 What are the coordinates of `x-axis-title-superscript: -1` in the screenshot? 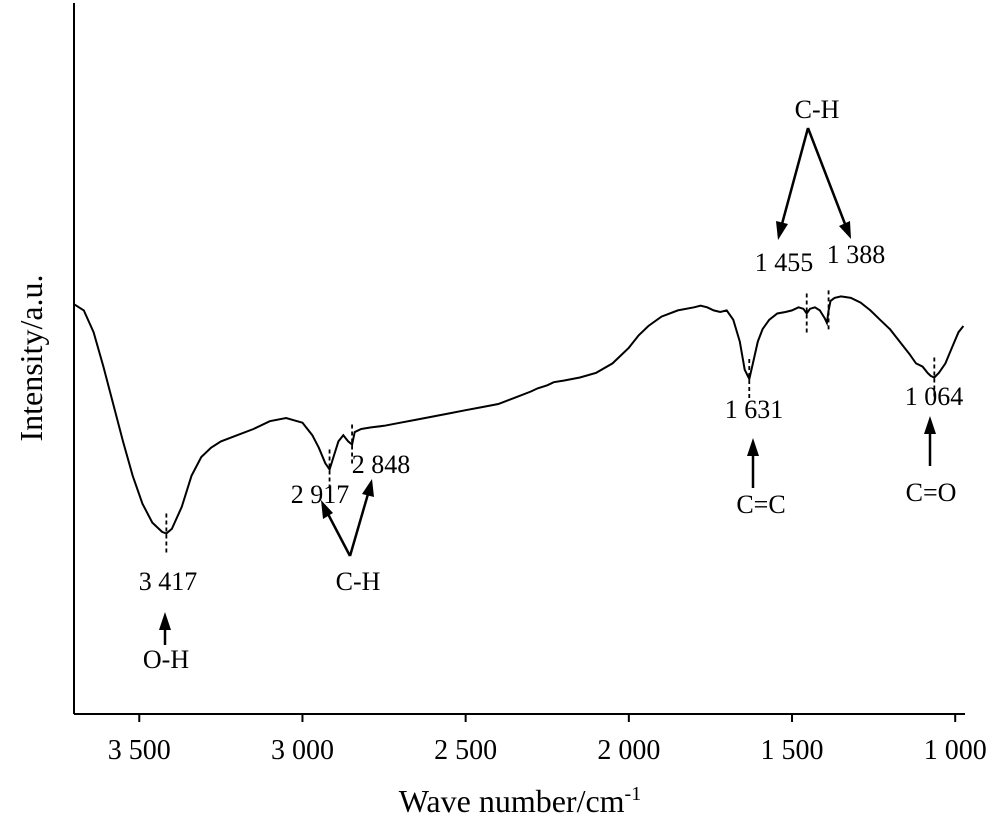 It's located at (633, 794).